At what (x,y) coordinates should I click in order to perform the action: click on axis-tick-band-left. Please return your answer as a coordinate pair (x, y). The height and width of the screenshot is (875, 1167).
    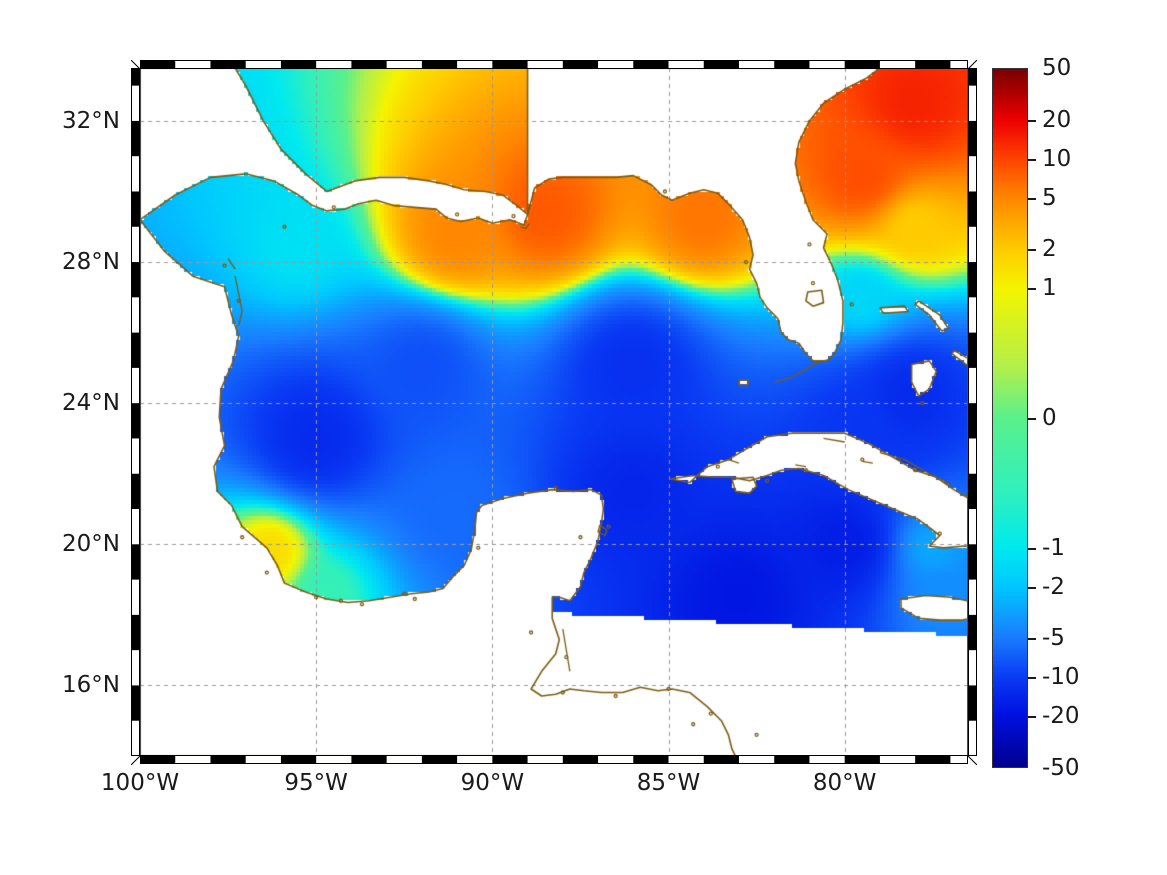
    Looking at the image, I should click on (135, 412).